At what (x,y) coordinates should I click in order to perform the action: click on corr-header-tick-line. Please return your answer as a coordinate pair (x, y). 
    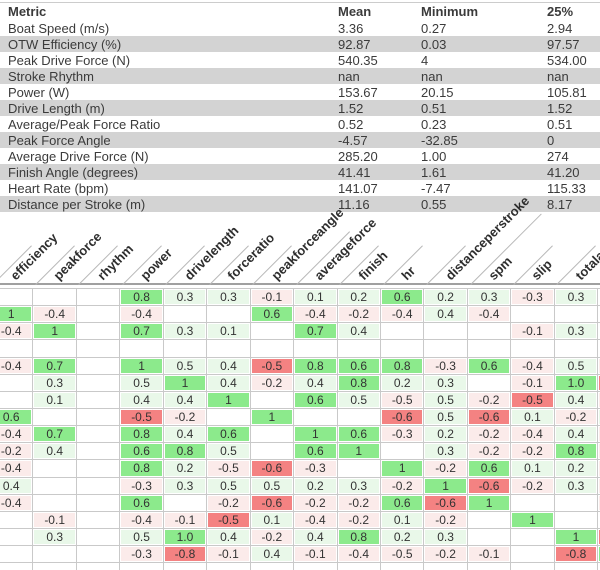
    Looking at the image, I should click on (402, 265).